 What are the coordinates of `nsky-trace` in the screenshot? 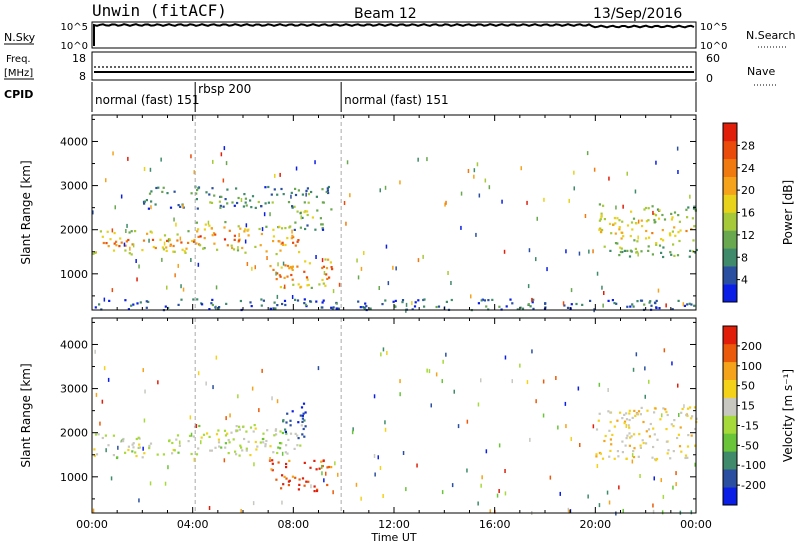 It's located at (394, 34).